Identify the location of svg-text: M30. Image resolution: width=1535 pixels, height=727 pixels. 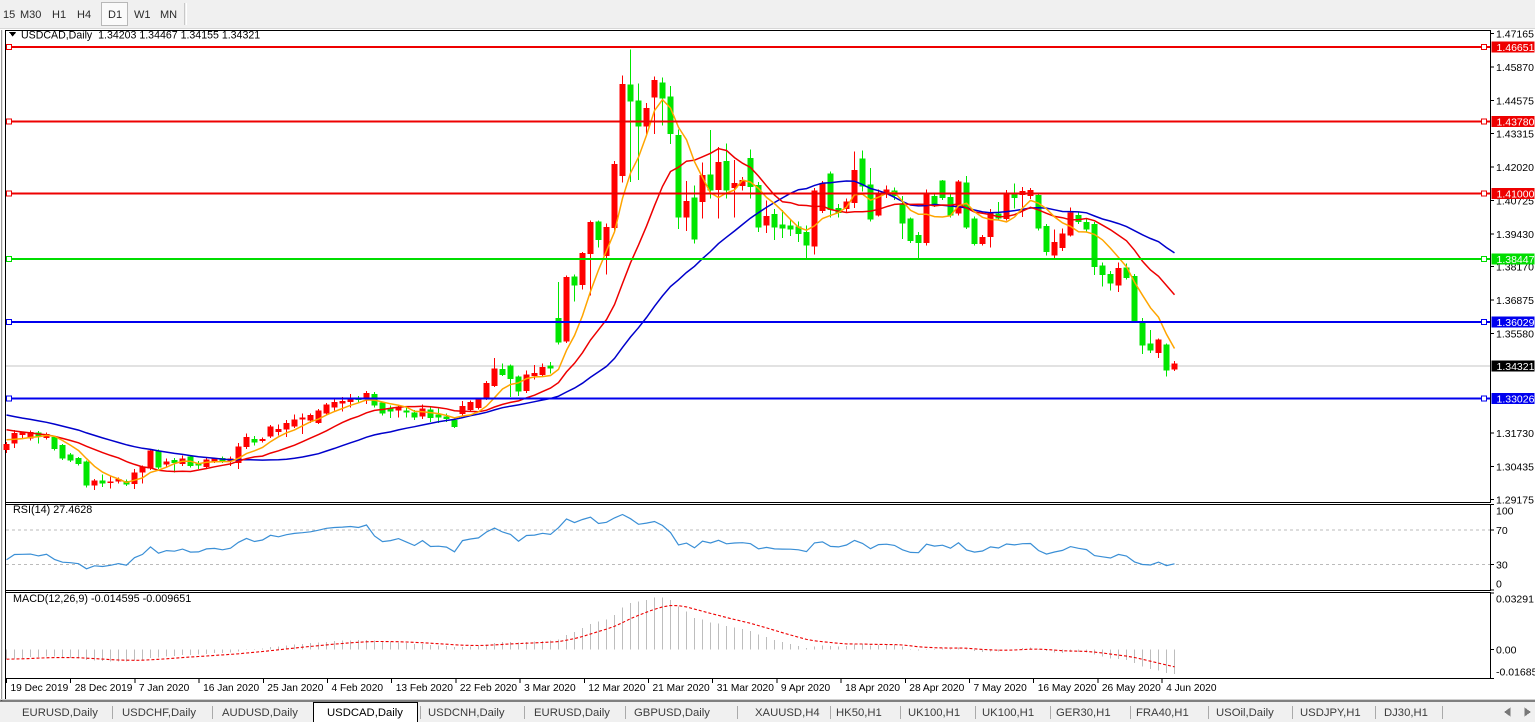
(30, 15).